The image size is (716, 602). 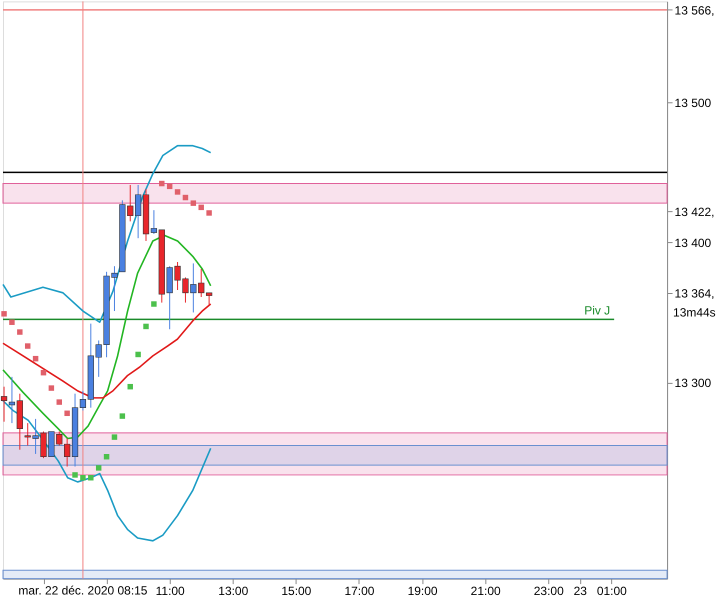 I want to click on x-tick-label: 23, so click(x=581, y=591).